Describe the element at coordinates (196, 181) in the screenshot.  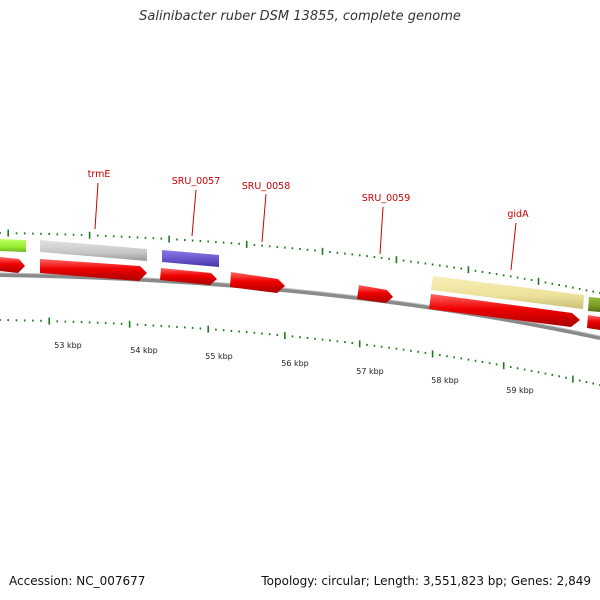
I see `gene-label-sru-0057: SRU_0057` at that location.